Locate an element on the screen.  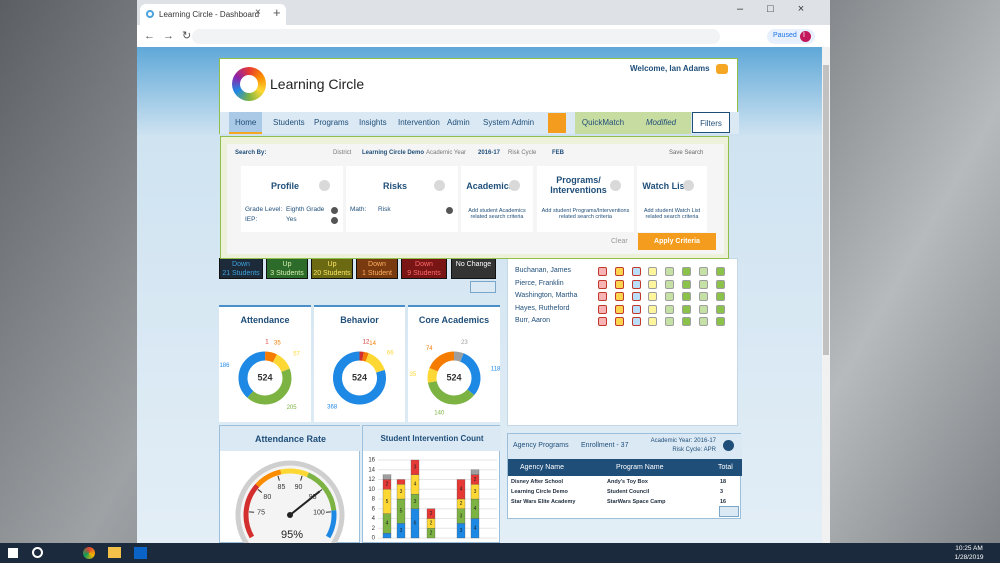
new-tab: + is located at coordinates (277, 12).